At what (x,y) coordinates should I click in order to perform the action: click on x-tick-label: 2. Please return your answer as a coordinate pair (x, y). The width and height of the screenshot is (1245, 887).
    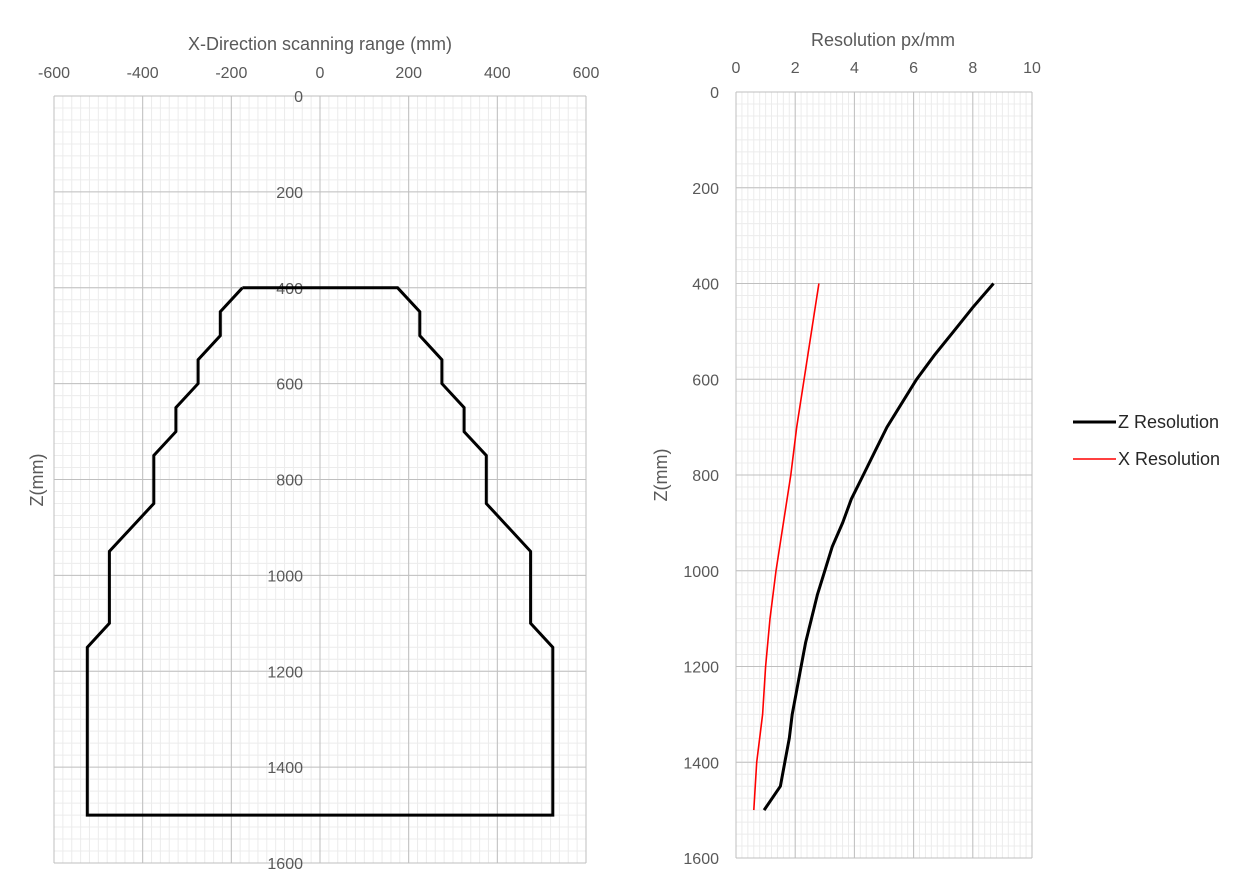
    Looking at the image, I should click on (795, 68).